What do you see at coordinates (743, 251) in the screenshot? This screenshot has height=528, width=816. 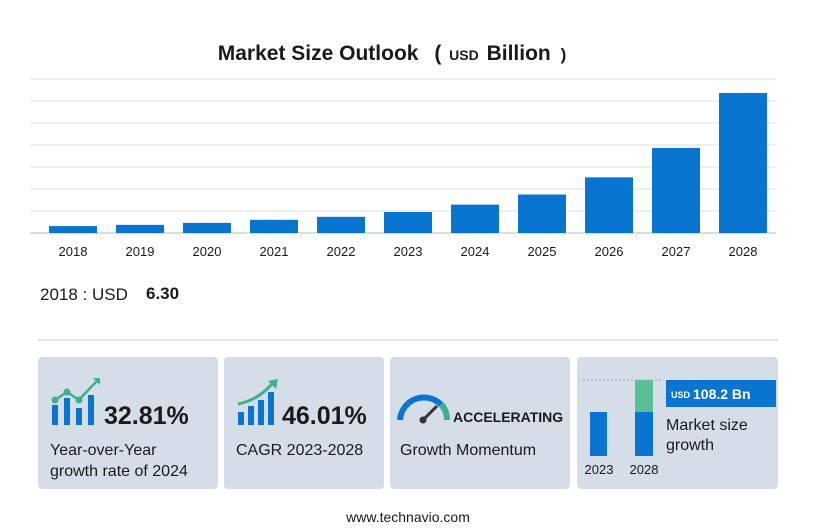 I see `x-tick-label: 2028` at bounding box center [743, 251].